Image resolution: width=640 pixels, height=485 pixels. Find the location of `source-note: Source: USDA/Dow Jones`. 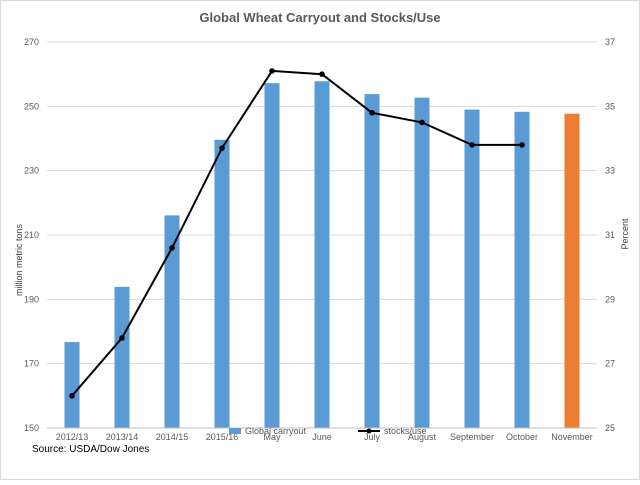

source-note: Source: USDA/Dow Jones is located at coordinates (90, 449).